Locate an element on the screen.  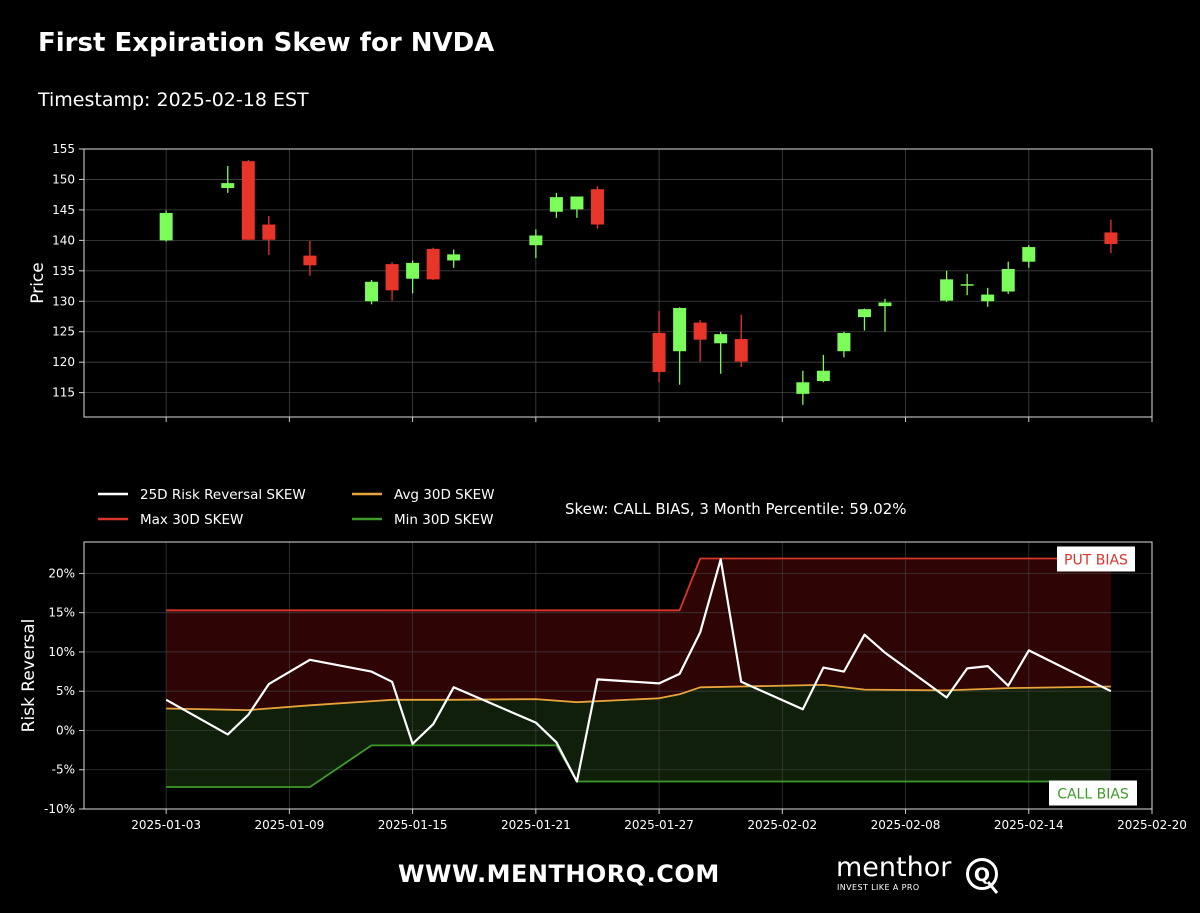
price-y-tick-label: 120 is located at coordinates (63, 362).